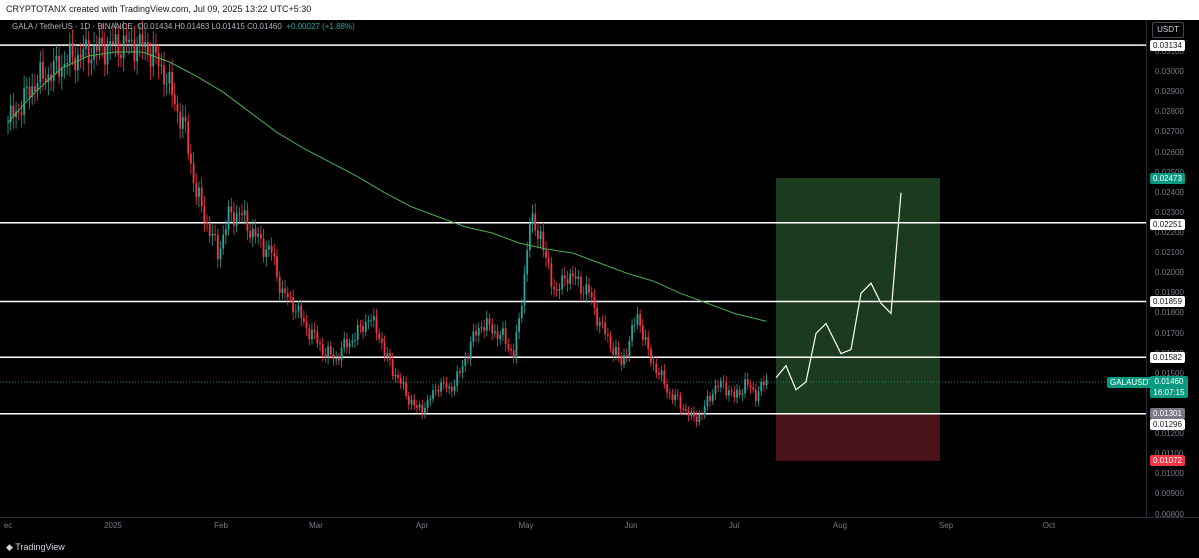 This screenshot has height=558, width=1199. I want to click on footer: ◆ TradingView, so click(599, 548).